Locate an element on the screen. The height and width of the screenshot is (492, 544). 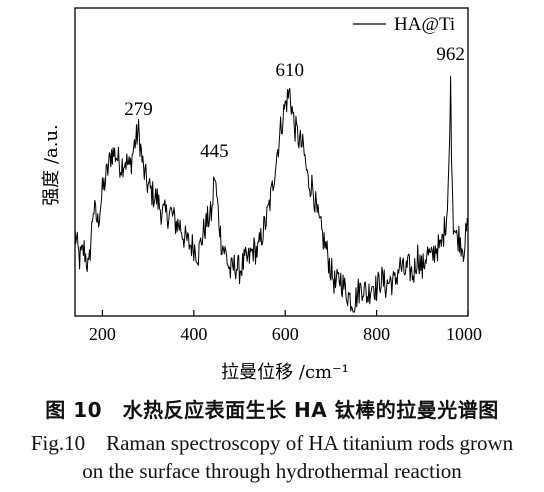
x-tick-label-800: 800 is located at coordinates (376, 334).